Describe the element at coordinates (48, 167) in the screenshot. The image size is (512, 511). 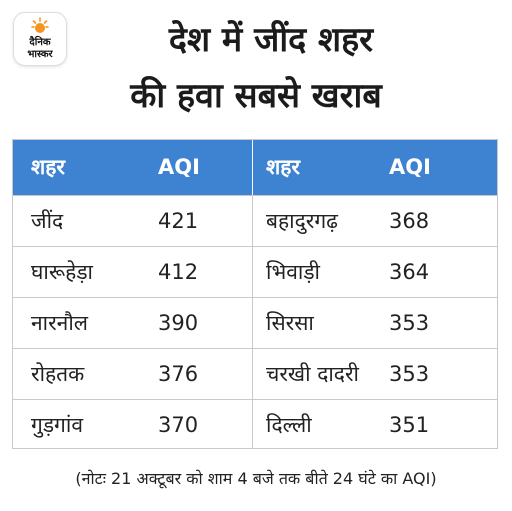
I see `header-city-left: शहर` at that location.